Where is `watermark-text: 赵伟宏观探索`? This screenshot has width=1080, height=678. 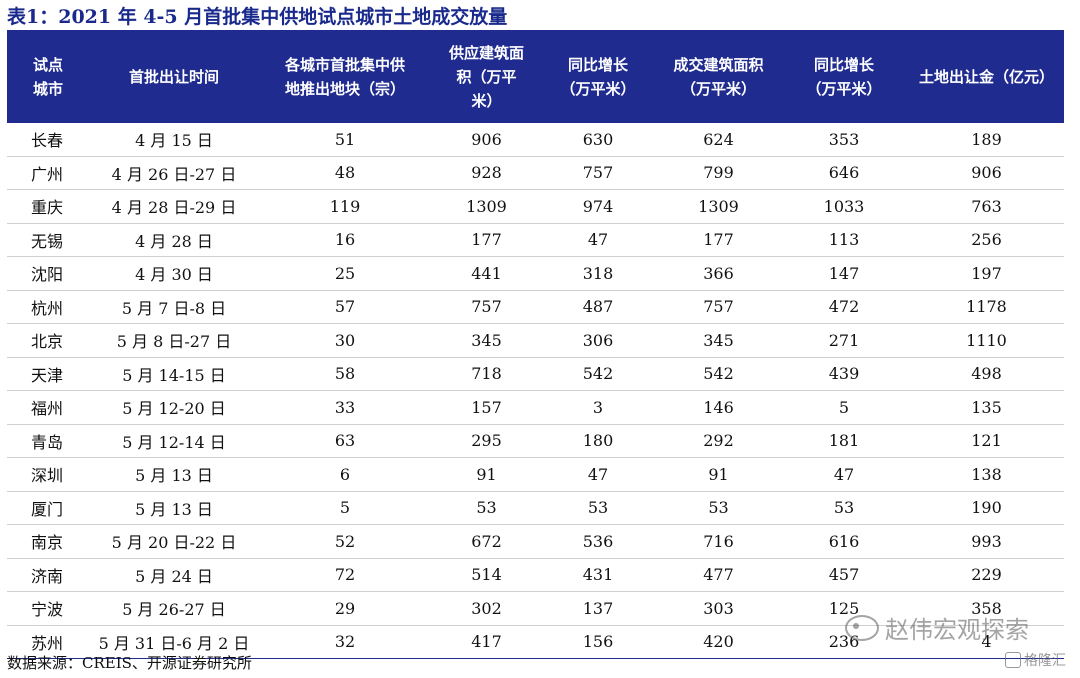
watermark-text: 赵伟宏观探索 is located at coordinates (957, 630).